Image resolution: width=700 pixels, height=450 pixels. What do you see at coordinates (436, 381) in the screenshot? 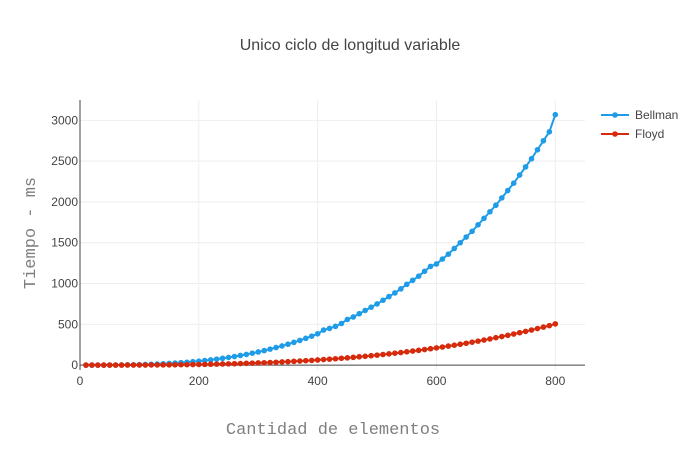
I see `x-tick-label: 600` at bounding box center [436, 381].